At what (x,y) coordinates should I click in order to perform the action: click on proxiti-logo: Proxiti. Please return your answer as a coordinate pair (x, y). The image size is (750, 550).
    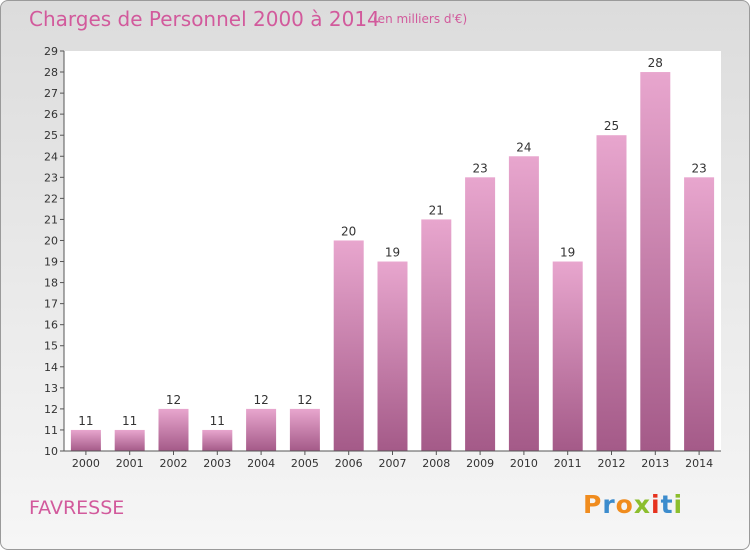
    Looking at the image, I should click on (633, 504).